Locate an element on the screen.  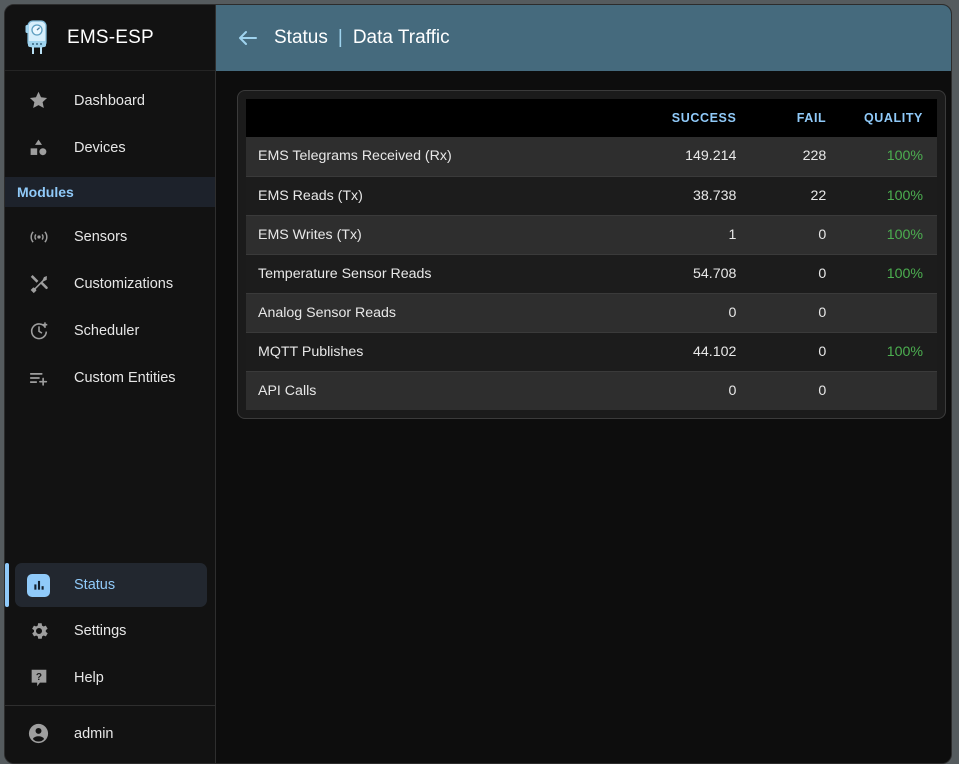
sidebar-section-label: Modules is located at coordinates (45, 192).